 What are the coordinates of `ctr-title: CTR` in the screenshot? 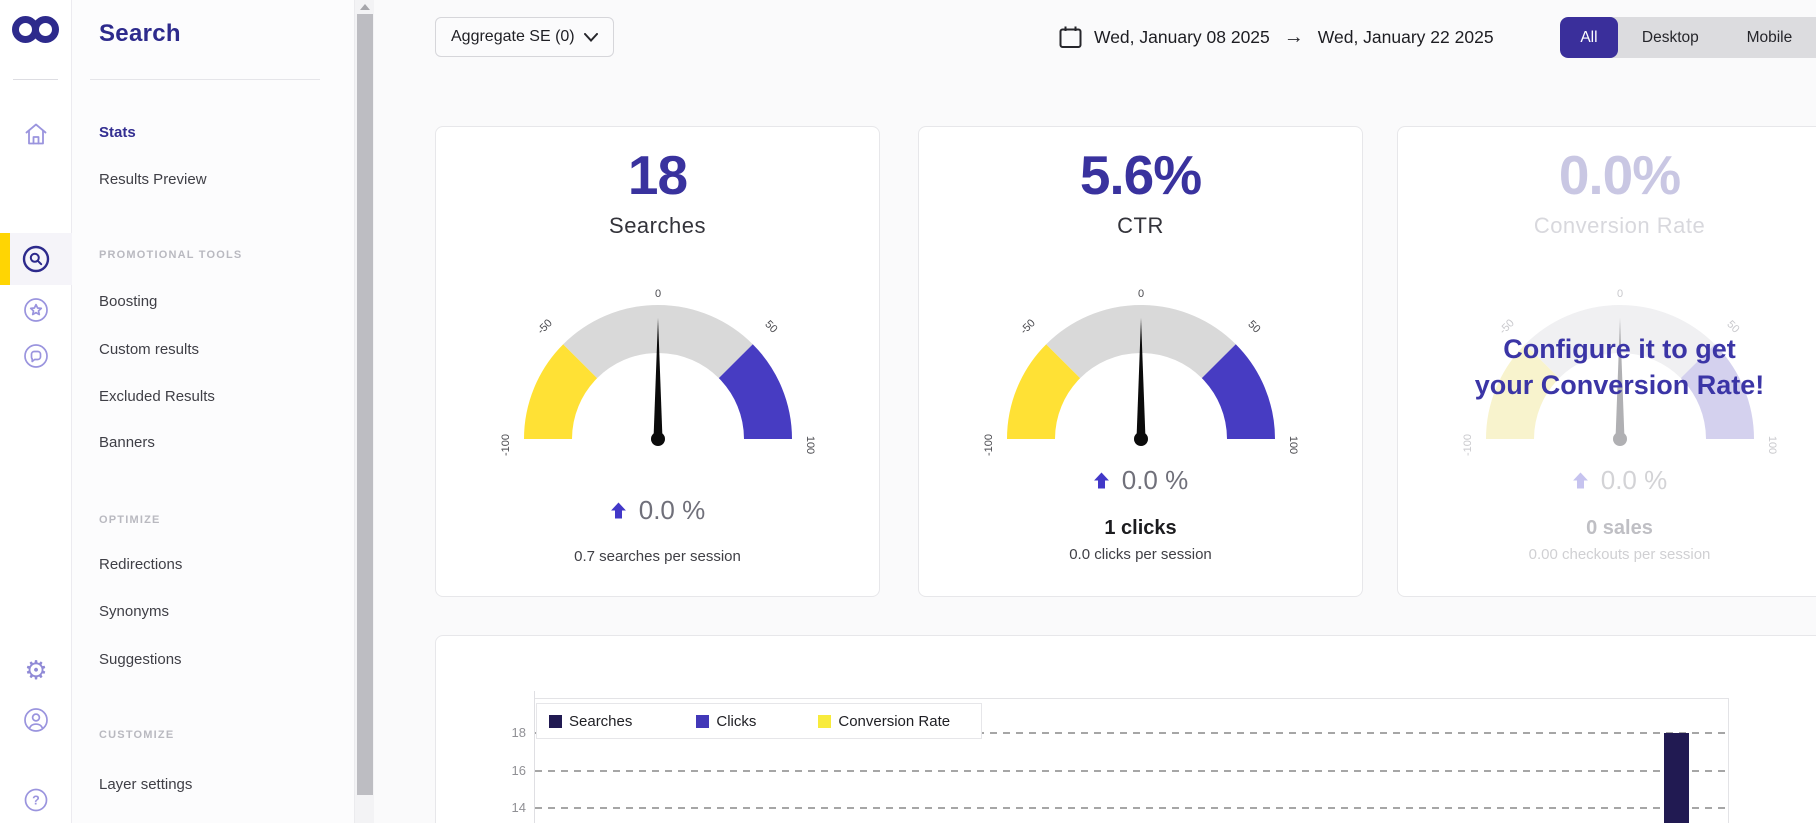 It's located at (1140, 225).